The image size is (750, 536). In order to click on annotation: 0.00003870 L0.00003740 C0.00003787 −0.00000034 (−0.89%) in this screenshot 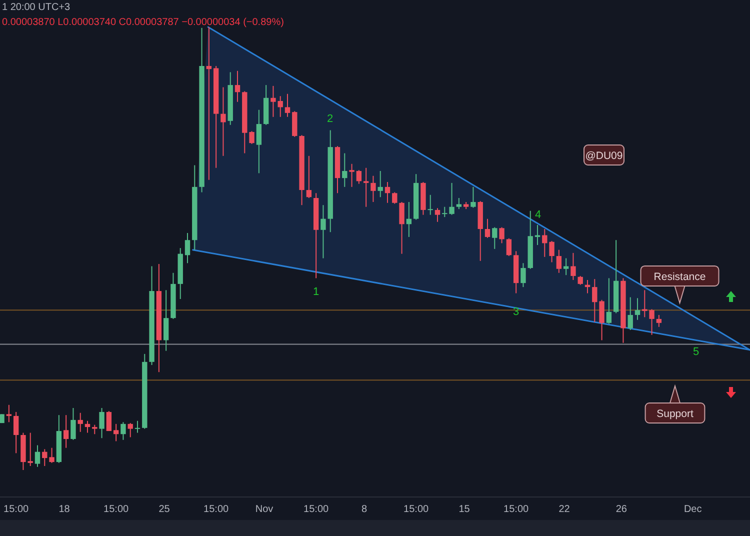, I will do `click(143, 22)`.